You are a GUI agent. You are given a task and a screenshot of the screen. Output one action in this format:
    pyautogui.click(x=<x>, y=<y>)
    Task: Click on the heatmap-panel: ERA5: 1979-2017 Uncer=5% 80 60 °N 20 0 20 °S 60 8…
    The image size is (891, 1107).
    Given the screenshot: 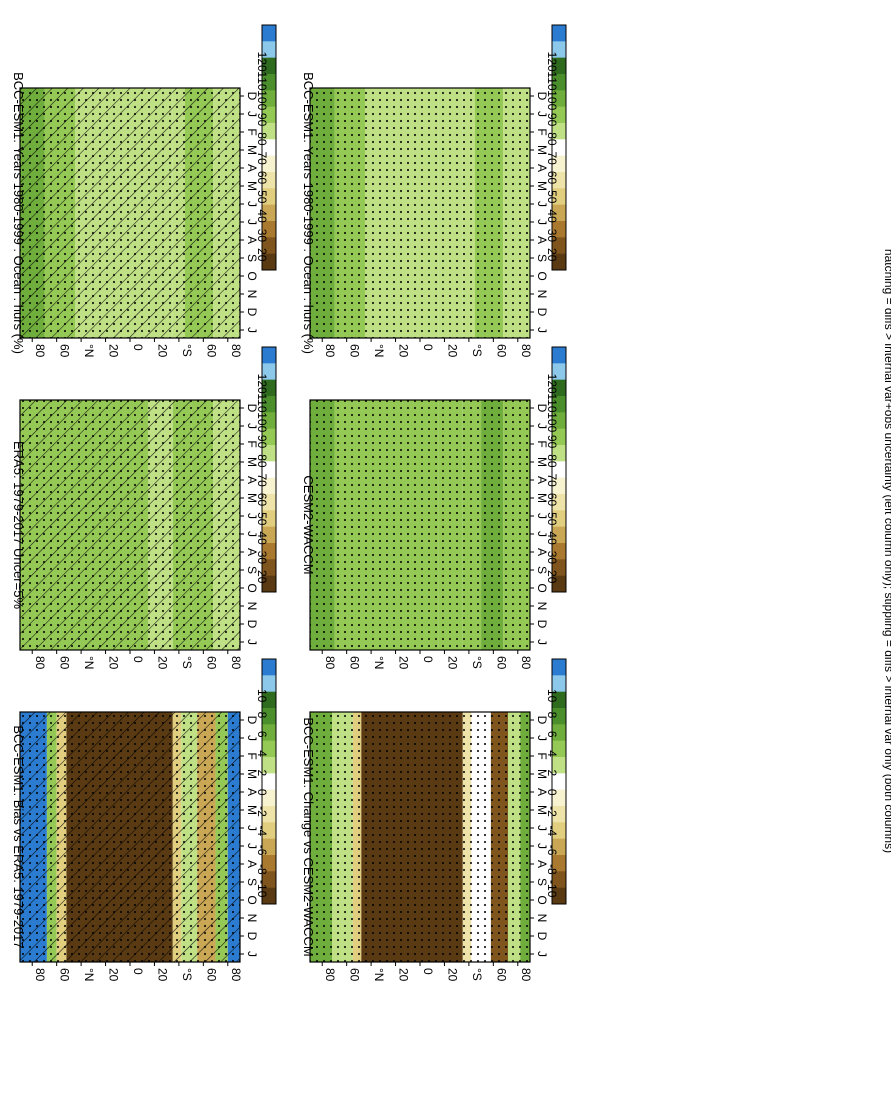 What is the action you would take?
    pyautogui.click(x=135, y=534)
    